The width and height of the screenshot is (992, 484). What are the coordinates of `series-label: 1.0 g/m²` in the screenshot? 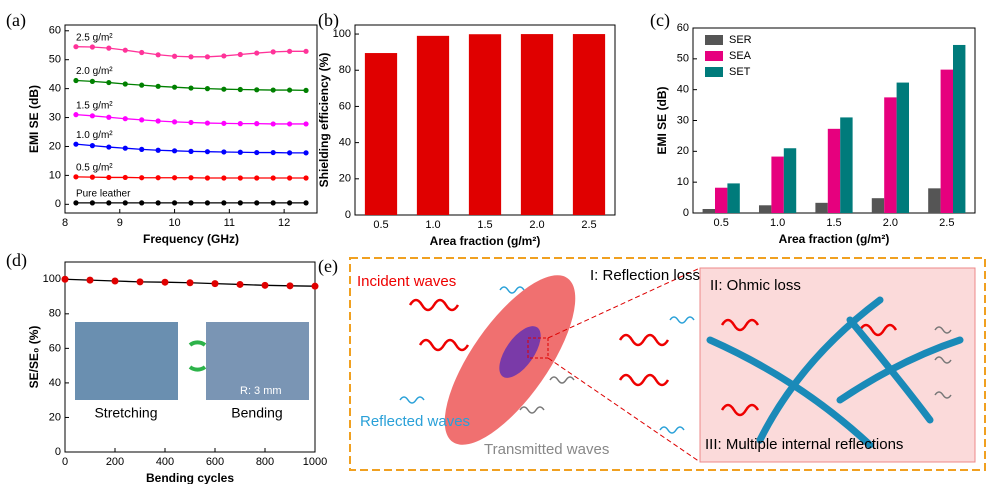 It's located at (94, 135).